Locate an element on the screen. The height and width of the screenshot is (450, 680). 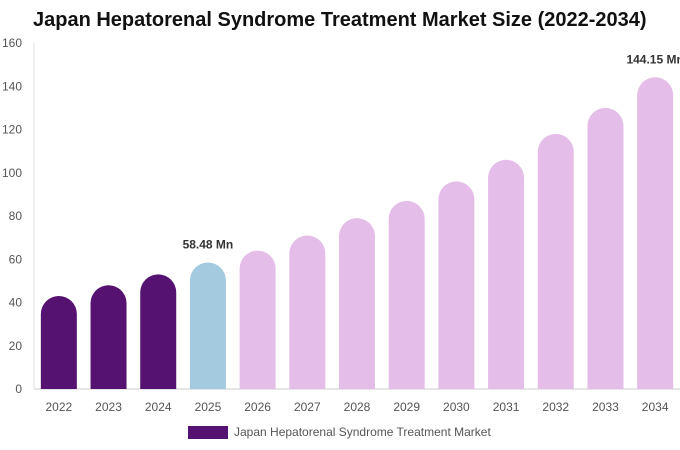
bar-2034 is located at coordinates (655, 233).